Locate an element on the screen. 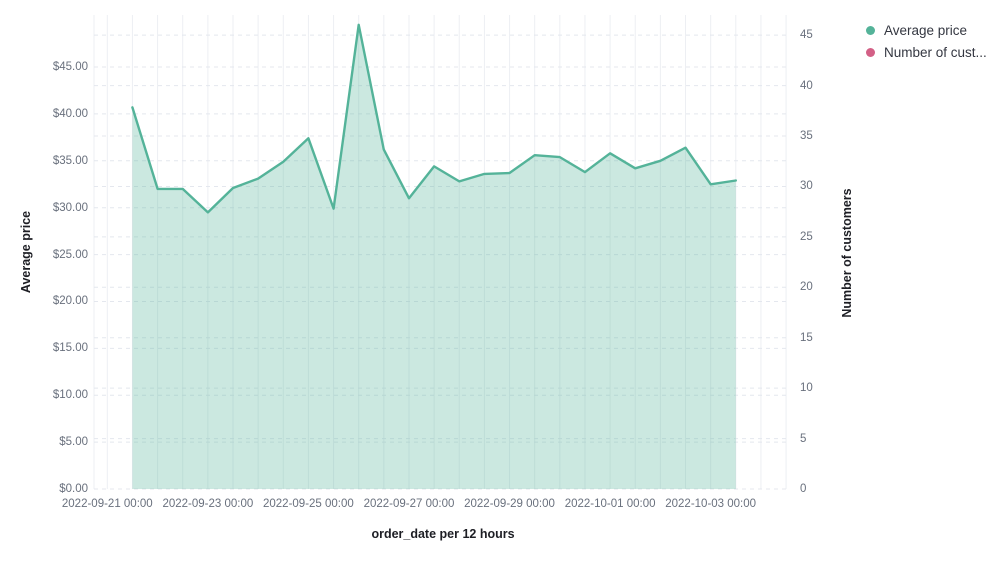  tick-label: 2022-09-29 00:00 is located at coordinates (509, 504).